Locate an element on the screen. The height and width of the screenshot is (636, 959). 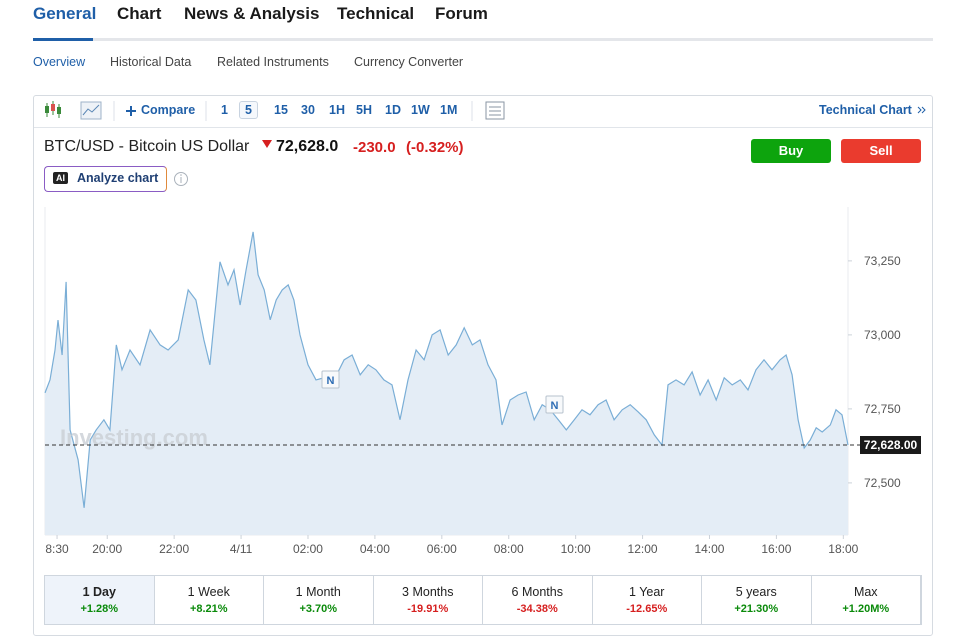
period-change: +3.70% is located at coordinates (318, 609).